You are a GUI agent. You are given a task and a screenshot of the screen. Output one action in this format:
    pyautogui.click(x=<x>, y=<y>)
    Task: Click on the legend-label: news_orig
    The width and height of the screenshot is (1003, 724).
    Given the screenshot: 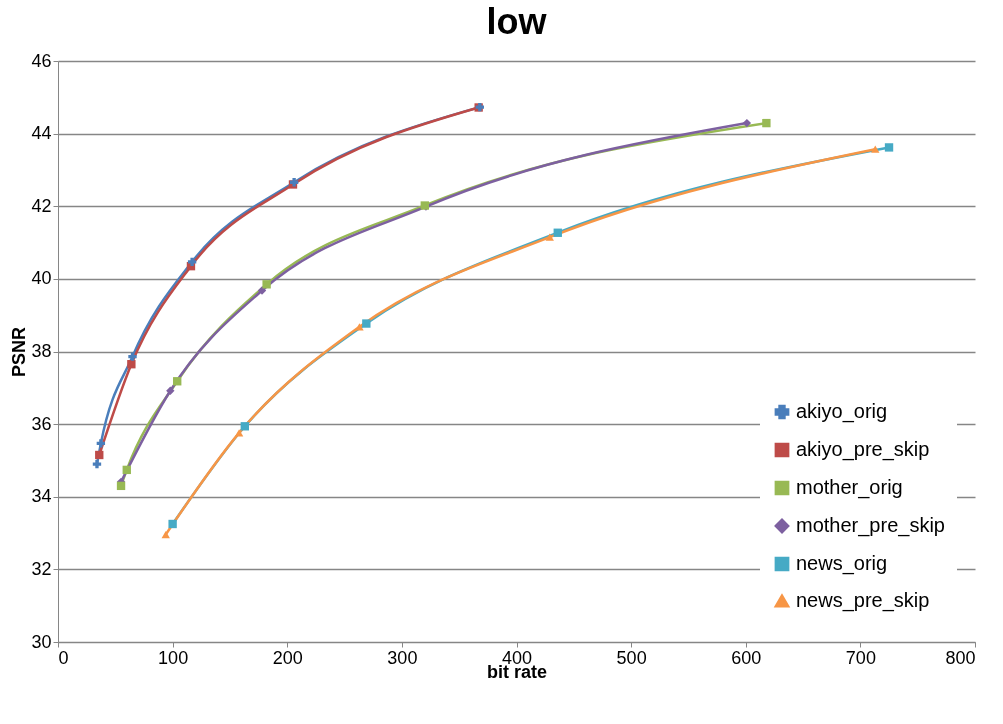 What is the action you would take?
    pyautogui.click(x=842, y=563)
    